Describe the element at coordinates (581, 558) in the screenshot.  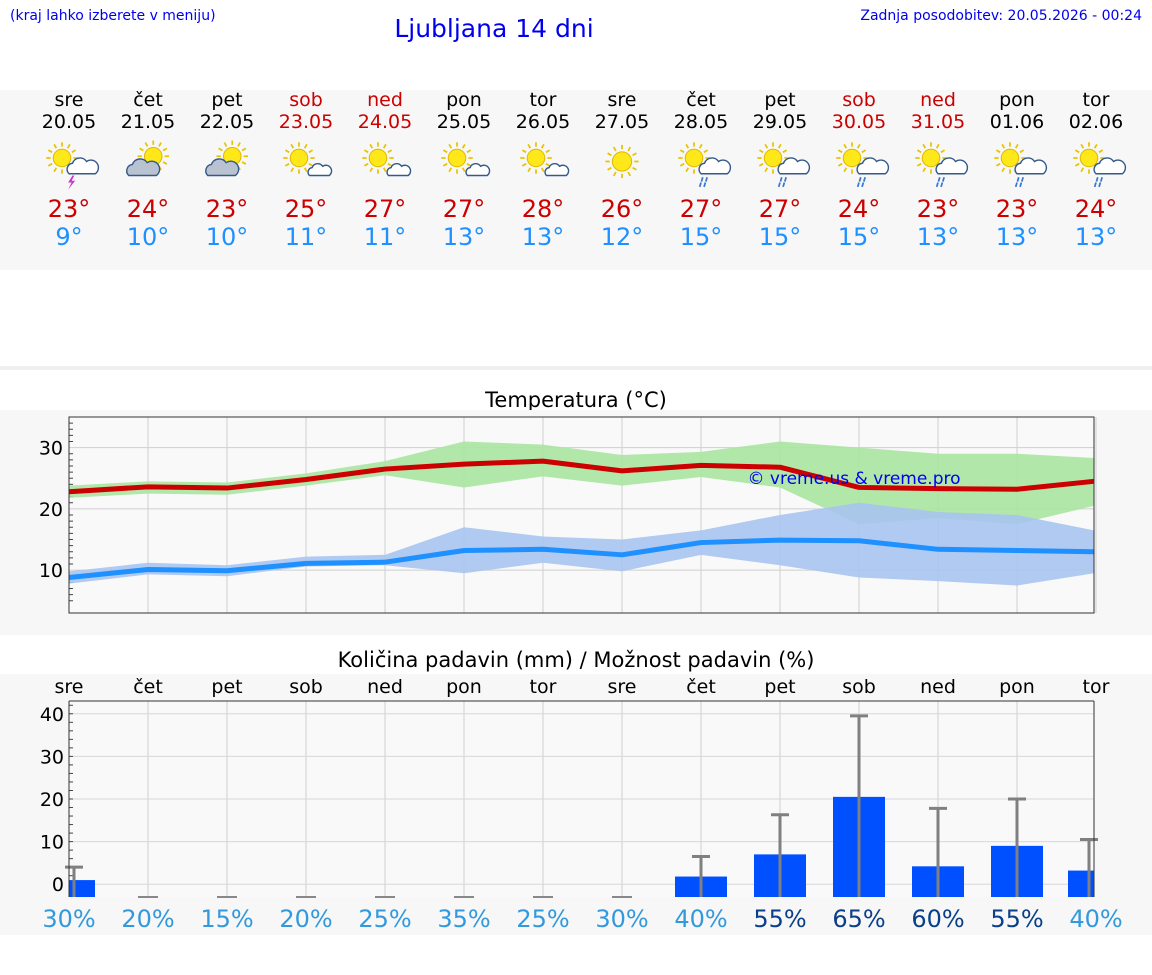
I see `min-temp-line` at that location.